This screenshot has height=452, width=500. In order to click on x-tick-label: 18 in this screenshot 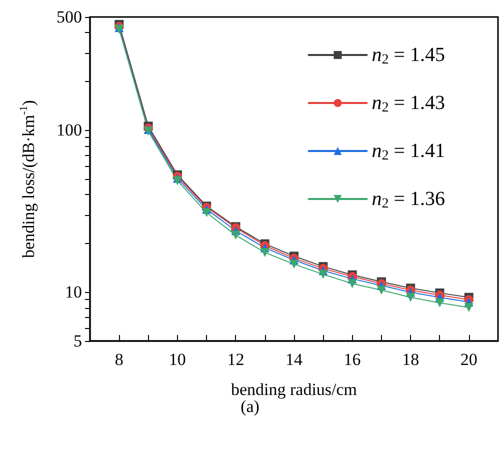, I will do `click(411, 359)`.